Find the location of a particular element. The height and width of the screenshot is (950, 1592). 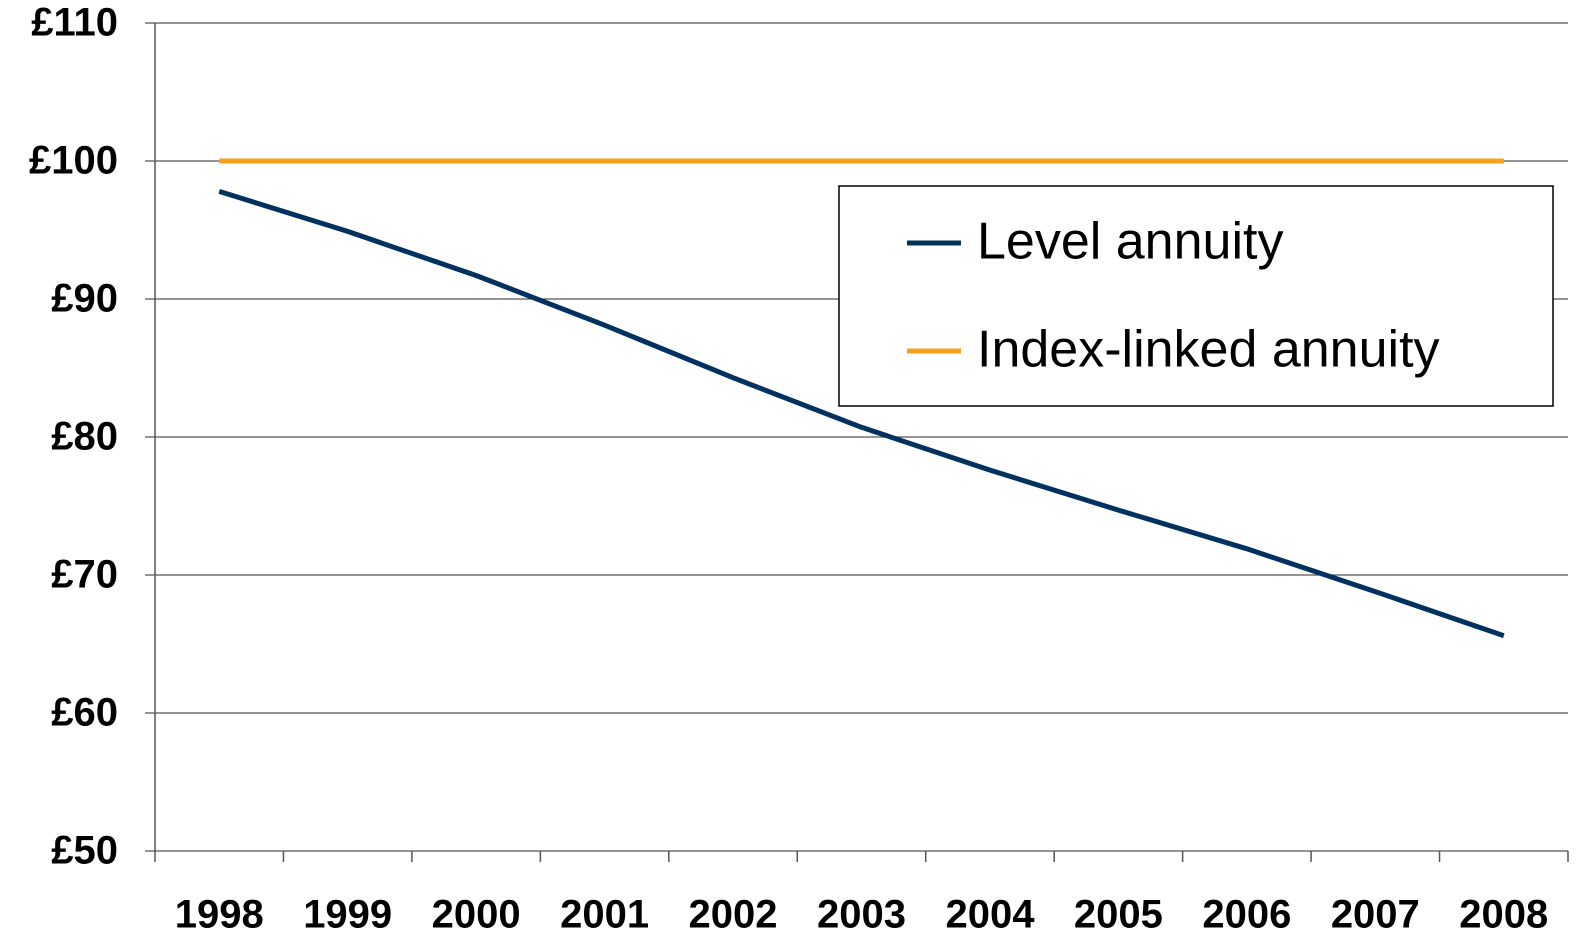

y-tick-label: £60 is located at coordinates (84, 713).